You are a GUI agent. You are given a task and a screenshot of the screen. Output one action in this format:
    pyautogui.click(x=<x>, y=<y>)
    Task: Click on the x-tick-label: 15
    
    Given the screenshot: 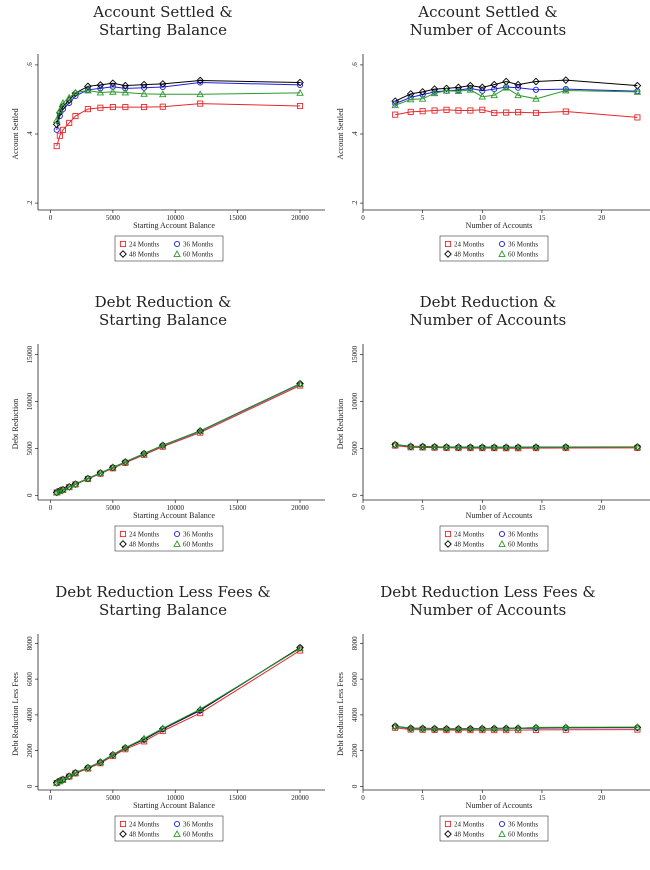 What is the action you would take?
    pyautogui.click(x=542, y=218)
    